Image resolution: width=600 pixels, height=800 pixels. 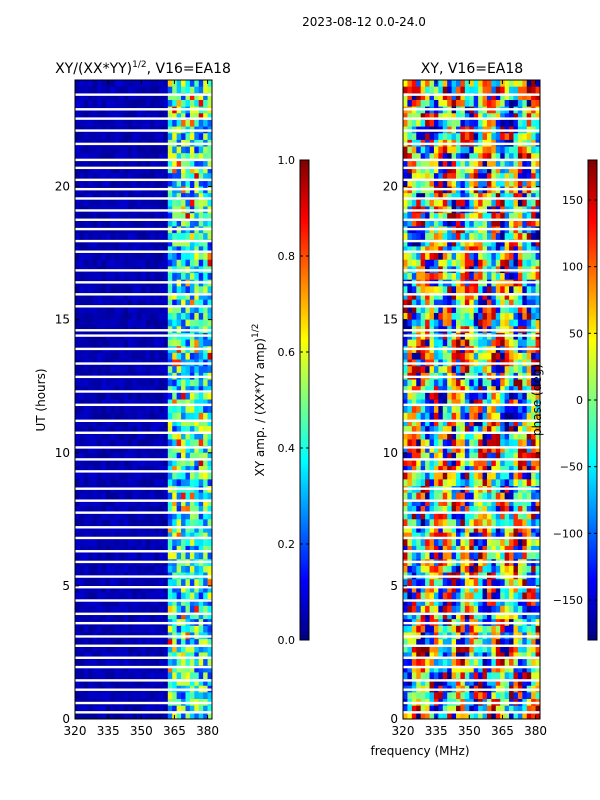 What do you see at coordinates (66, 719) in the screenshot?
I see `y-tick-label: 0` at bounding box center [66, 719].